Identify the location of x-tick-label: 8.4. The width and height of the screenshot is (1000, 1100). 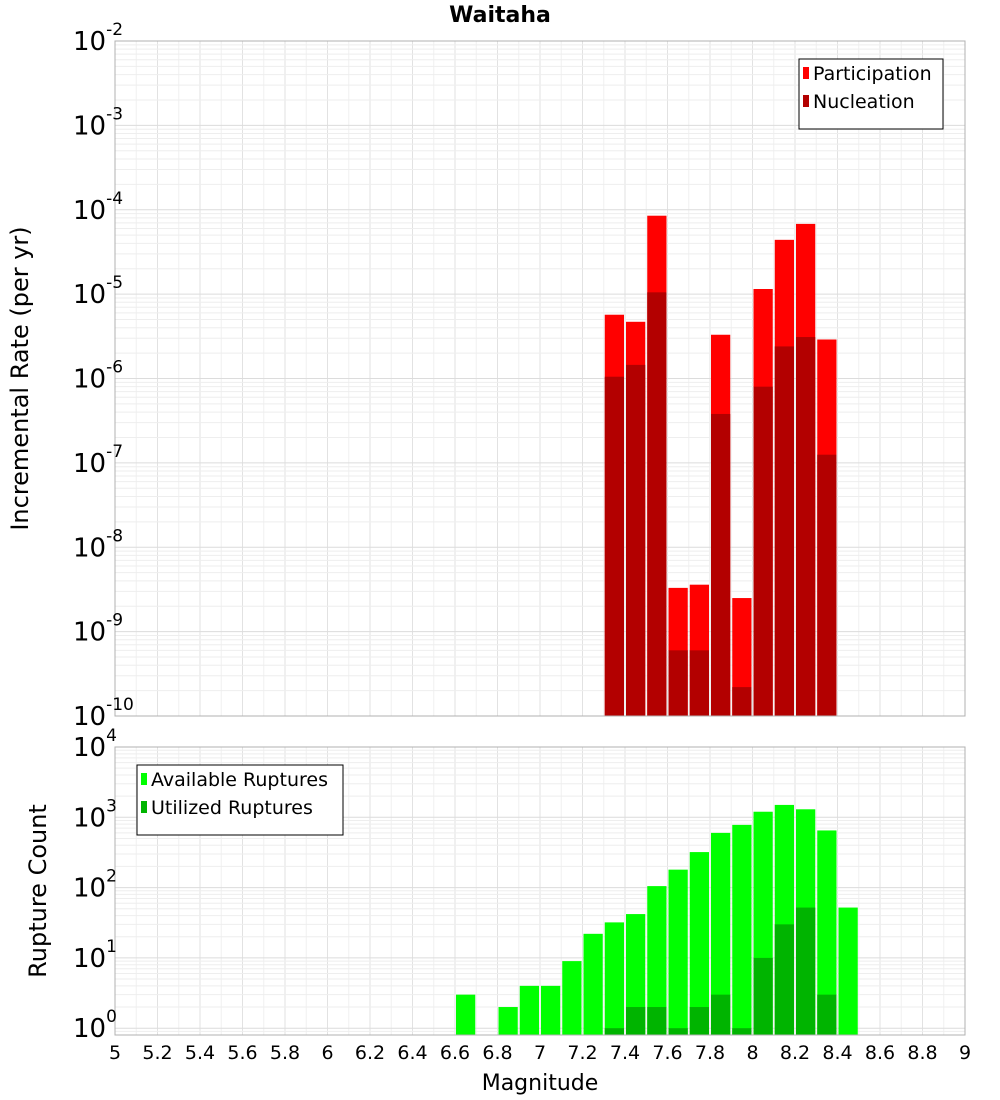
(837, 1053).